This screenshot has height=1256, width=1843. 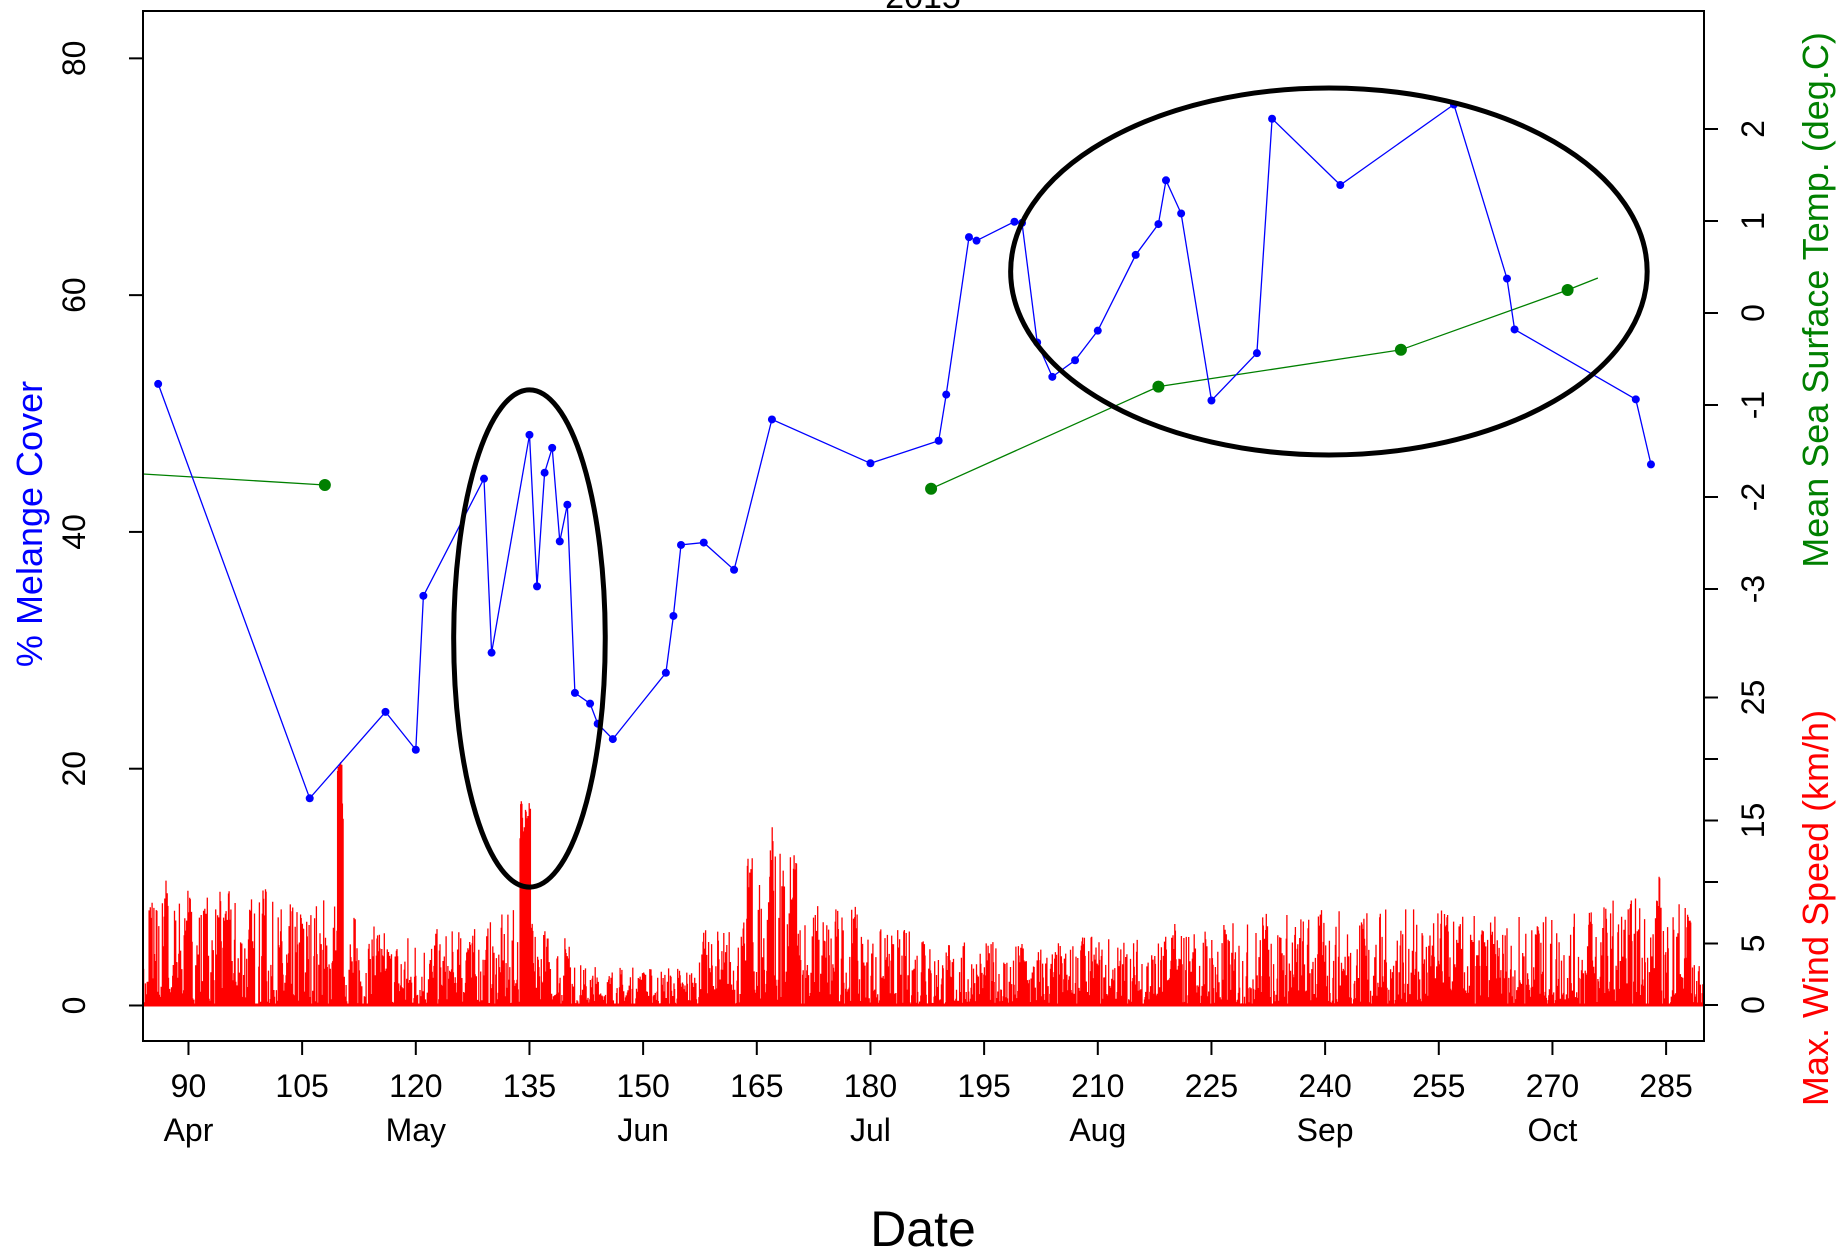 I want to click on x-tick-label-150: 150, so click(x=642, y=1086).